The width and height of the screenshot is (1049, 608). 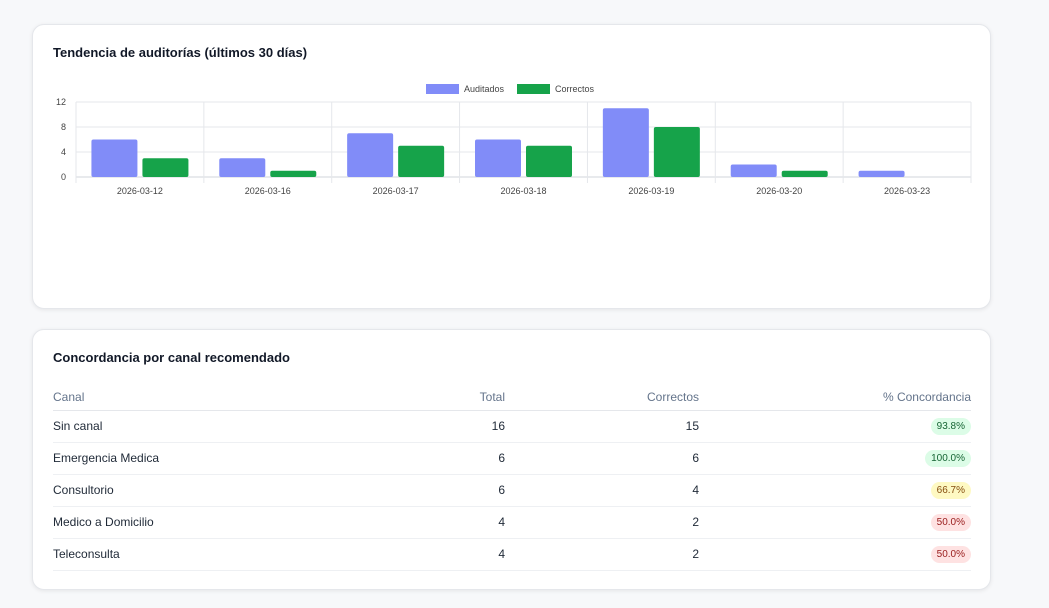 I want to click on x-tick-label: 2026-03-19, so click(x=651, y=191).